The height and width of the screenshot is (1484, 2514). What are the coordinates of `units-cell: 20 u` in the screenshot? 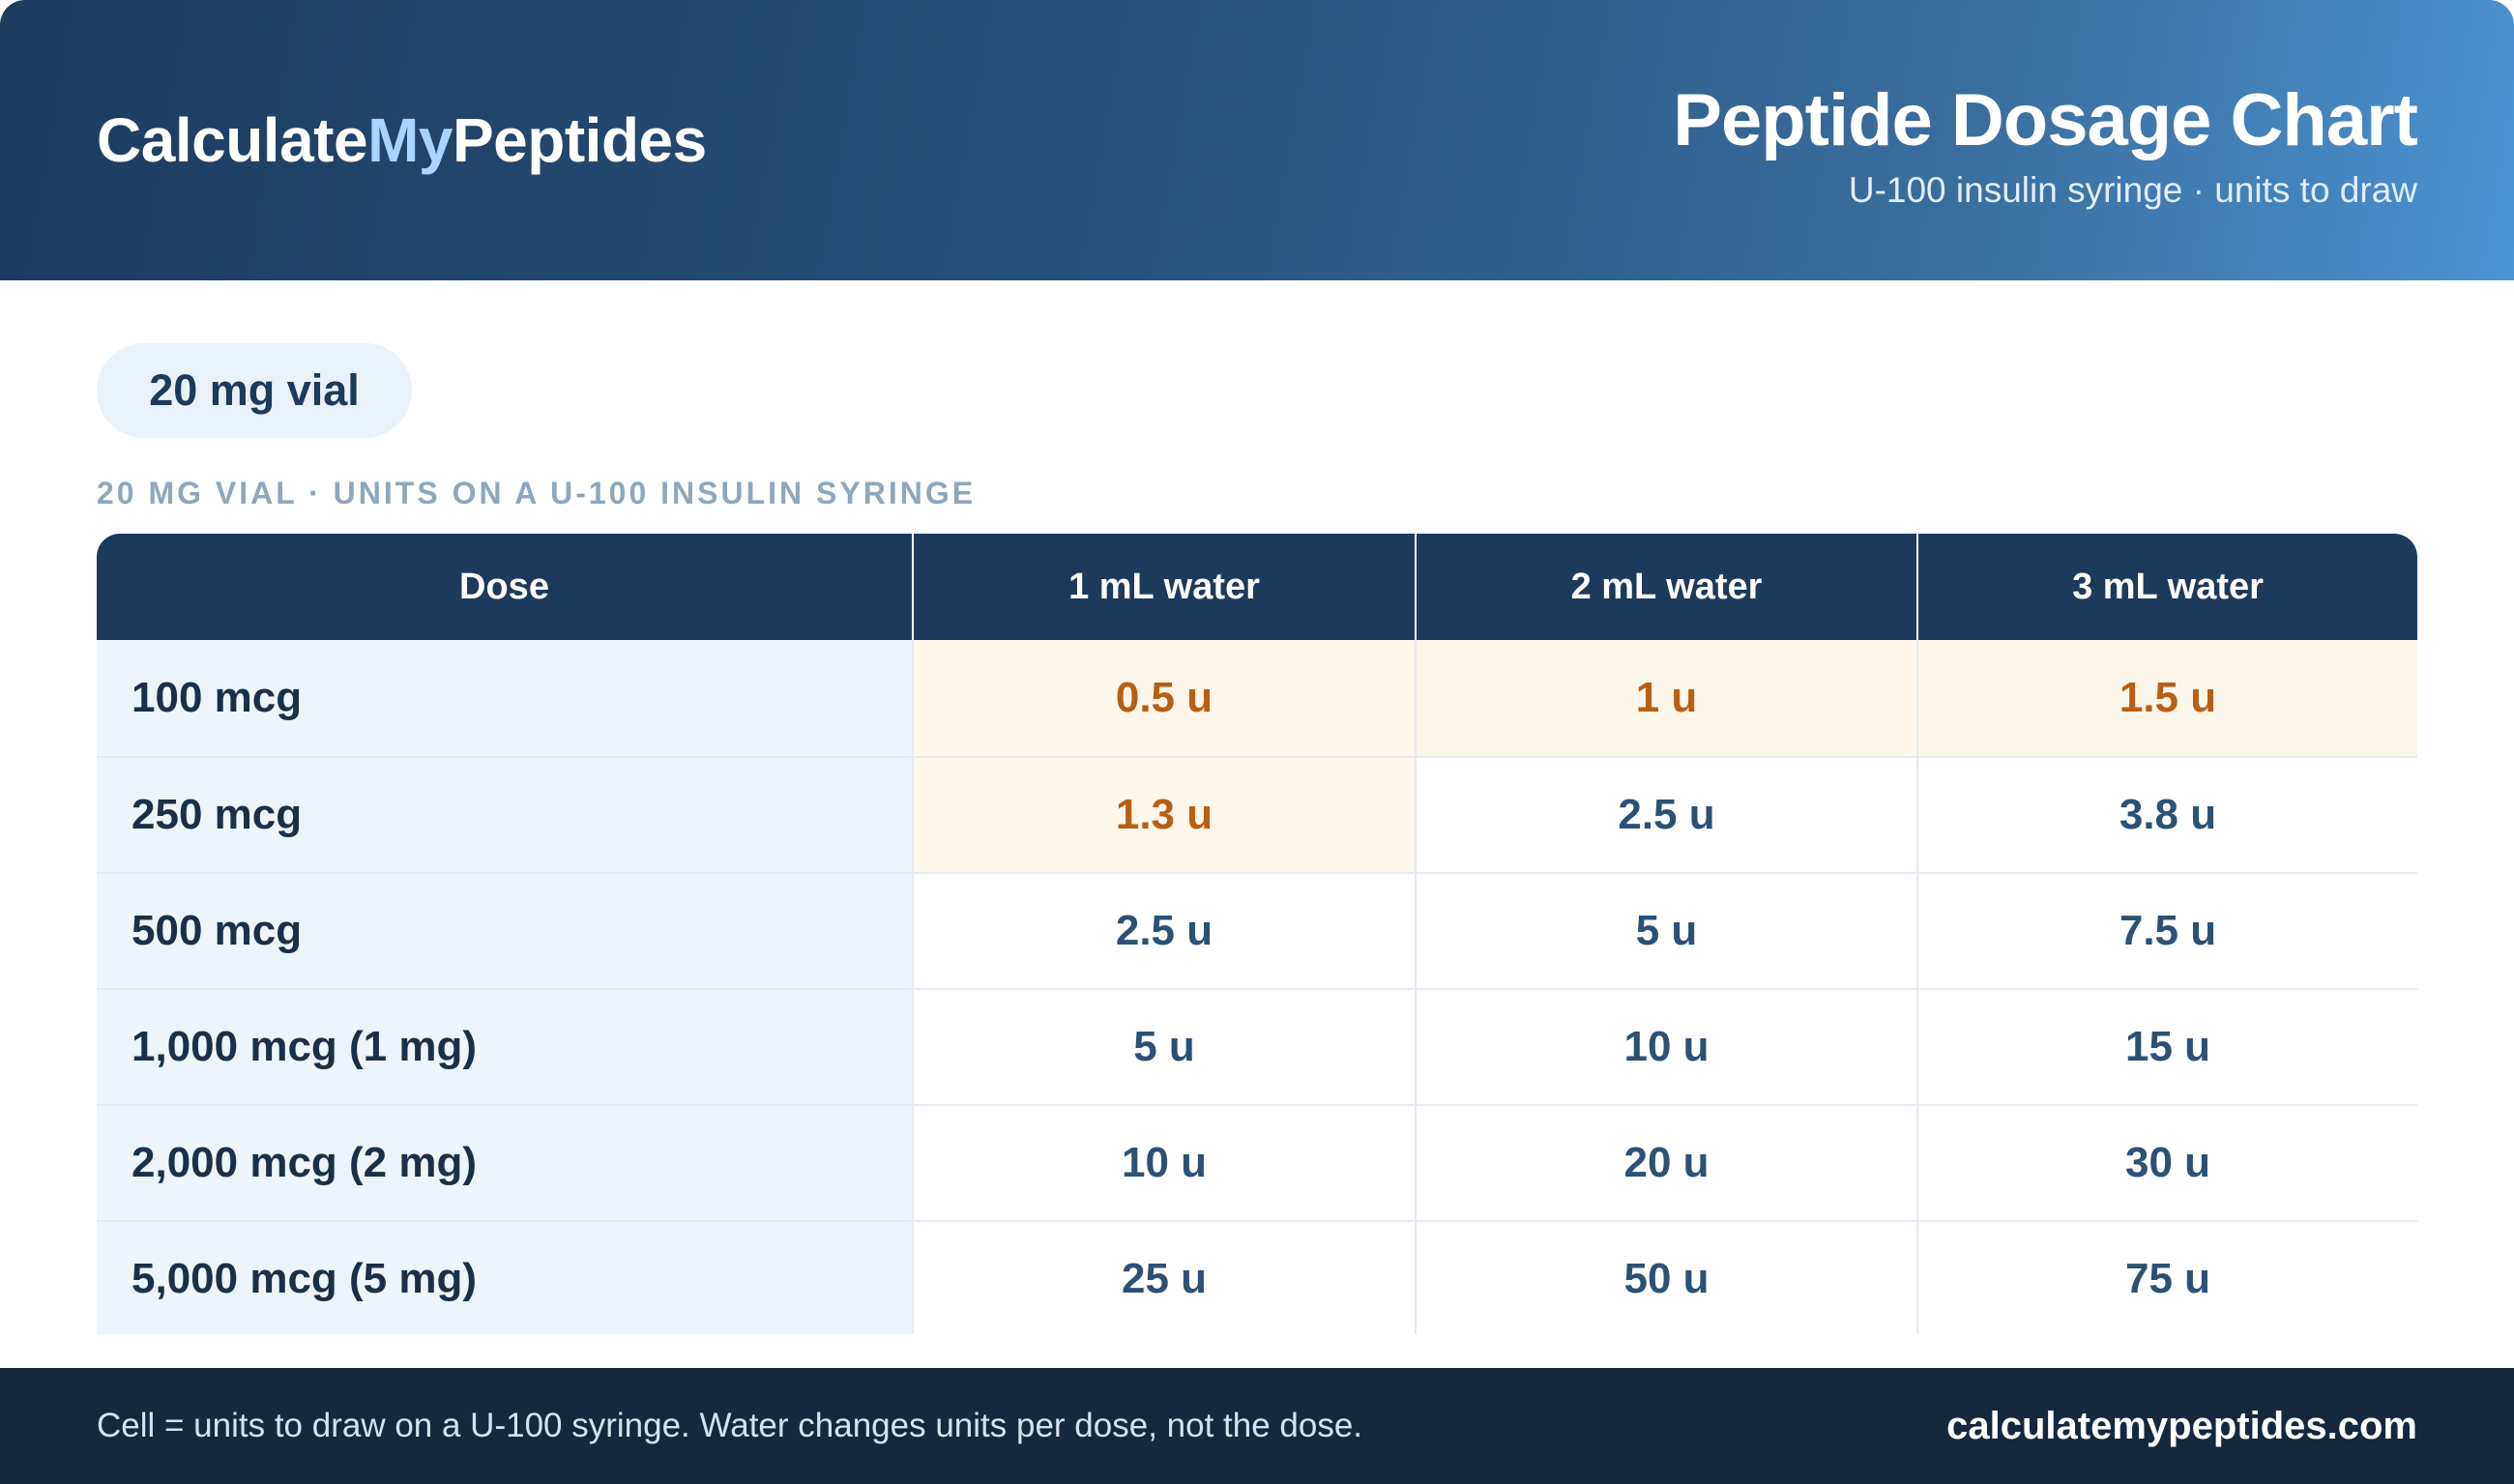 It's located at (1665, 1163).